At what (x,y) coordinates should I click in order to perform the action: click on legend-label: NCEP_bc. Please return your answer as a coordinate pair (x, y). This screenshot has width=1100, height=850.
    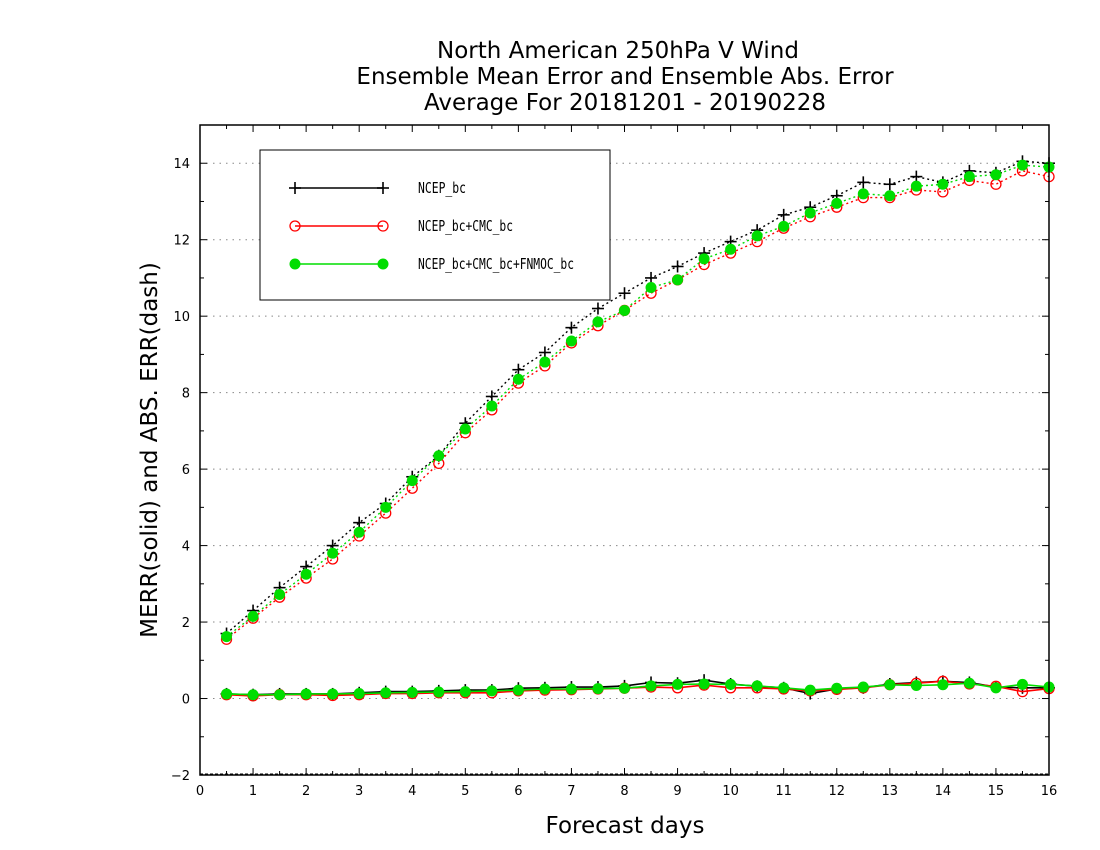
    Looking at the image, I should click on (442, 188).